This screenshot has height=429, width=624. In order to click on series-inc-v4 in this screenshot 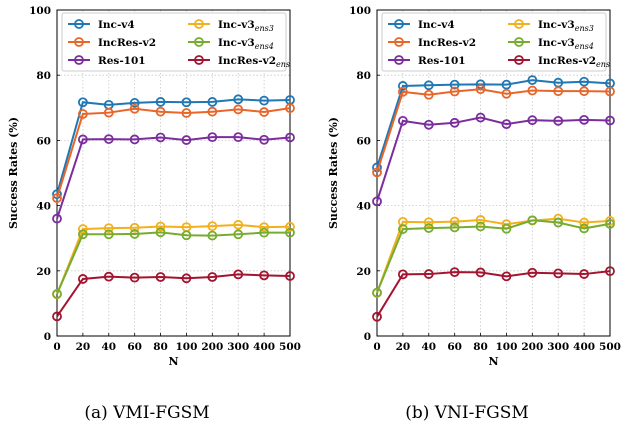, I will do `click(173, 147)`.